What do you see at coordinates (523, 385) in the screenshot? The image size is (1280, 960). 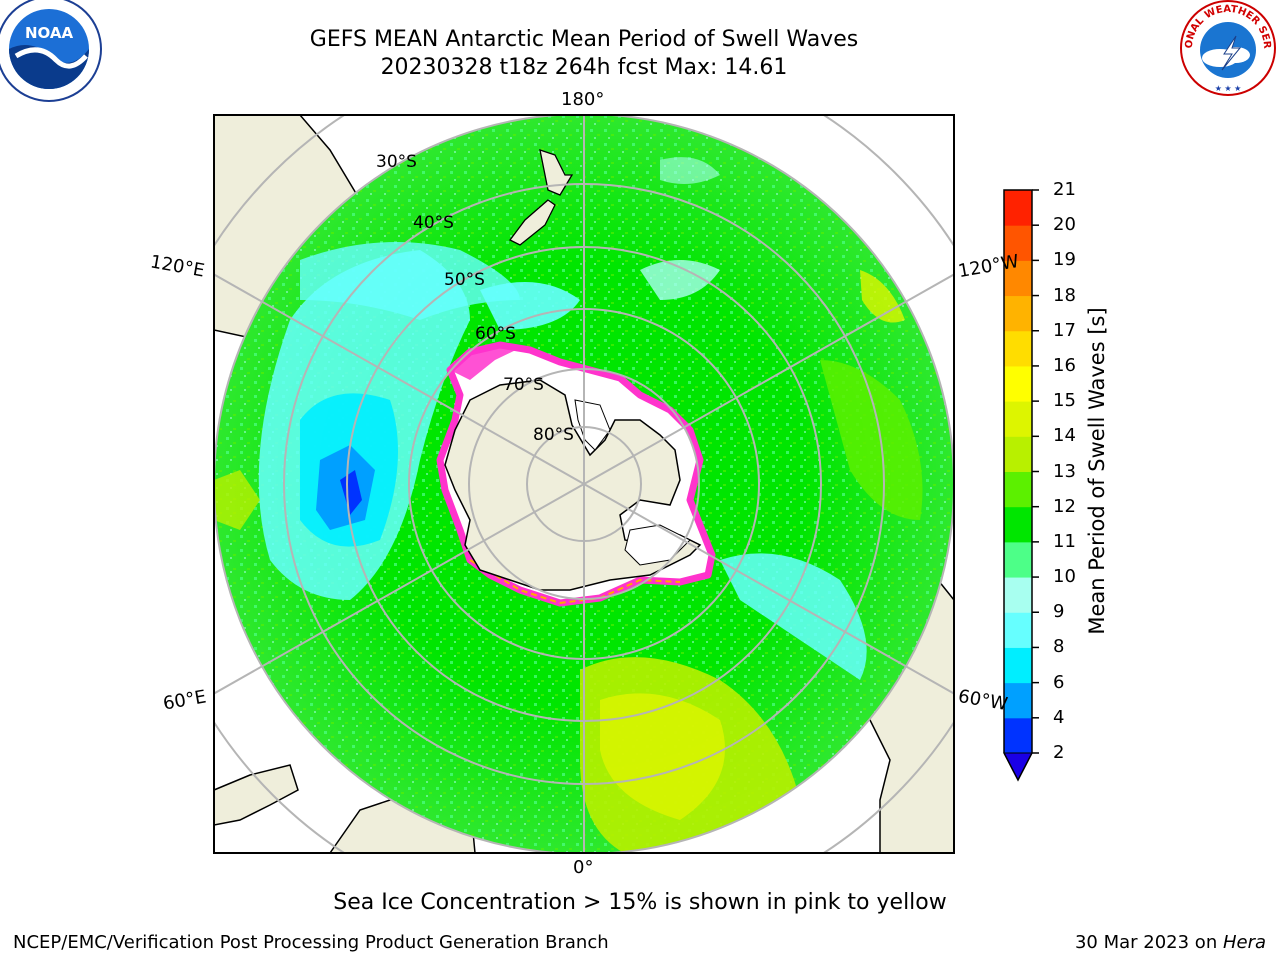 I see `lat-label-70s: 70°S` at bounding box center [523, 385].